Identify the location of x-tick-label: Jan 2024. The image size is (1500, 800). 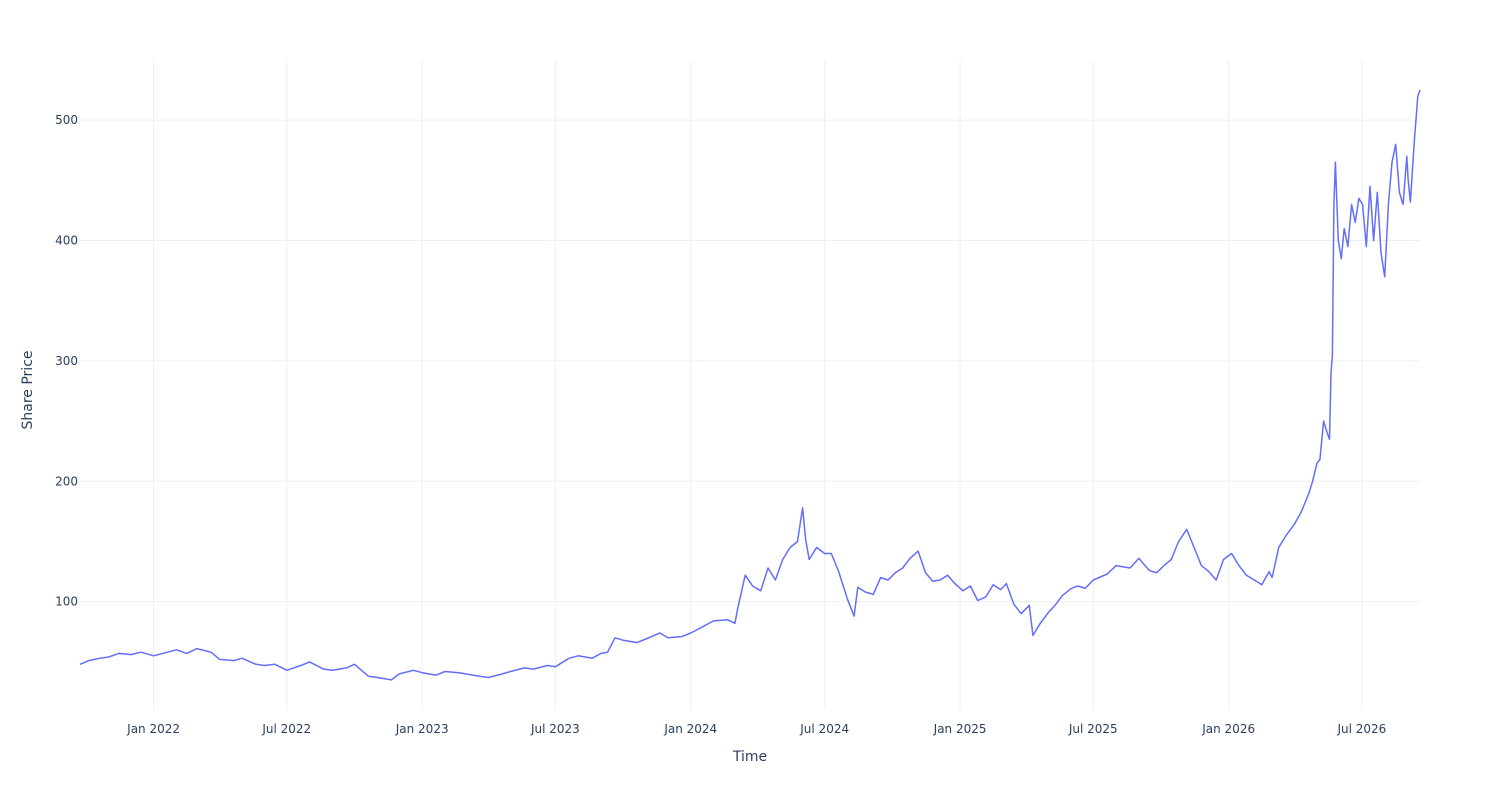
(690, 729).